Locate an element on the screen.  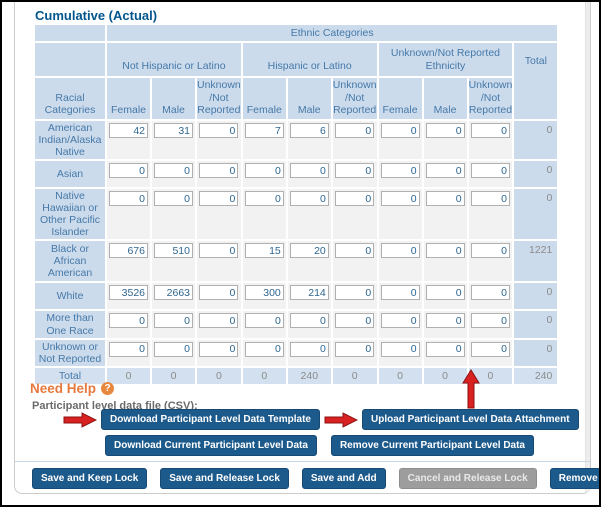
download-current-button: Download Current Participant Level Data is located at coordinates (211, 445).